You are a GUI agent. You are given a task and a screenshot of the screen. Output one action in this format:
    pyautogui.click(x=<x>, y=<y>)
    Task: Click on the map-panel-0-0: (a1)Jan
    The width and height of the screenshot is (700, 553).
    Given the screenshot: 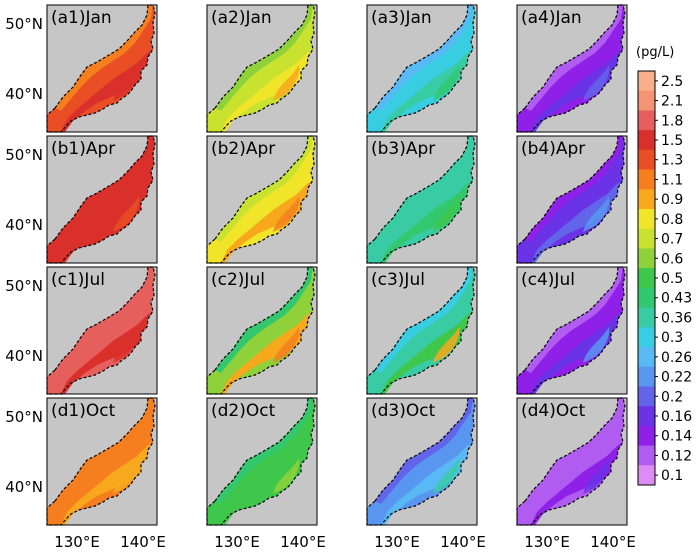 What is the action you would take?
    pyautogui.click(x=102, y=68)
    